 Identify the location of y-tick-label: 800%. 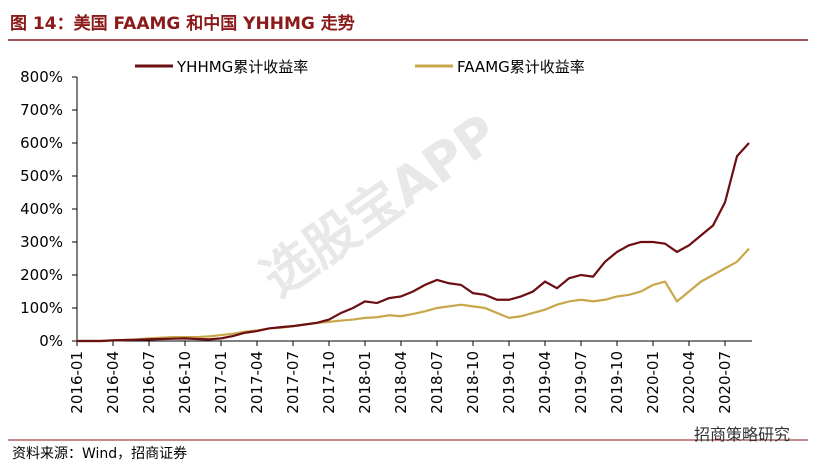
(41, 77).